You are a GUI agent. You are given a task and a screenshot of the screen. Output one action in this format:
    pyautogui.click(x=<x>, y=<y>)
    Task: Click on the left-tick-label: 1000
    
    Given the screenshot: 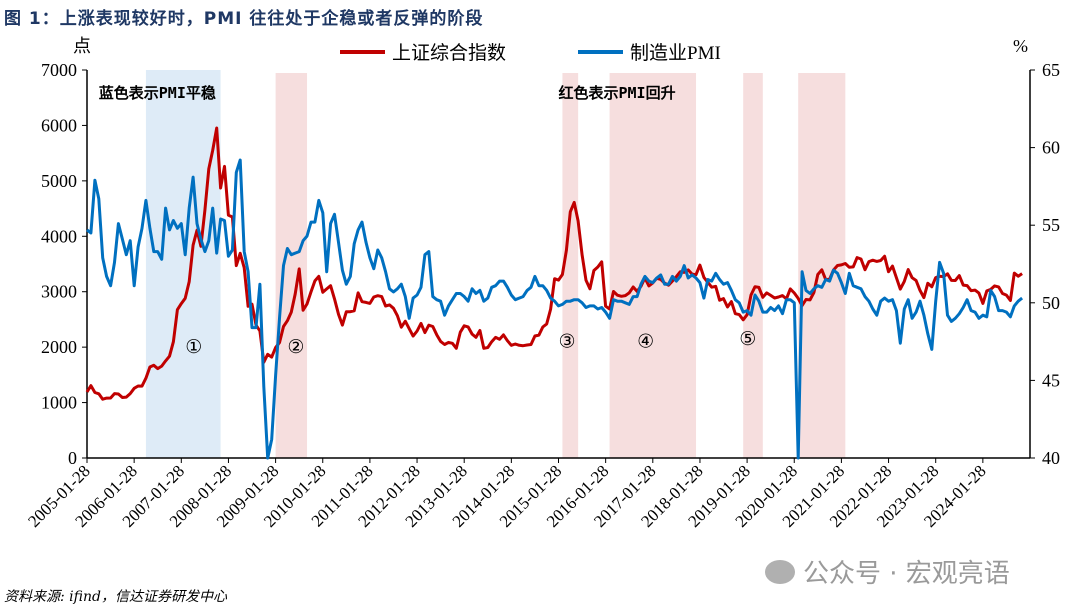 What is the action you would take?
    pyautogui.click(x=59, y=403)
    